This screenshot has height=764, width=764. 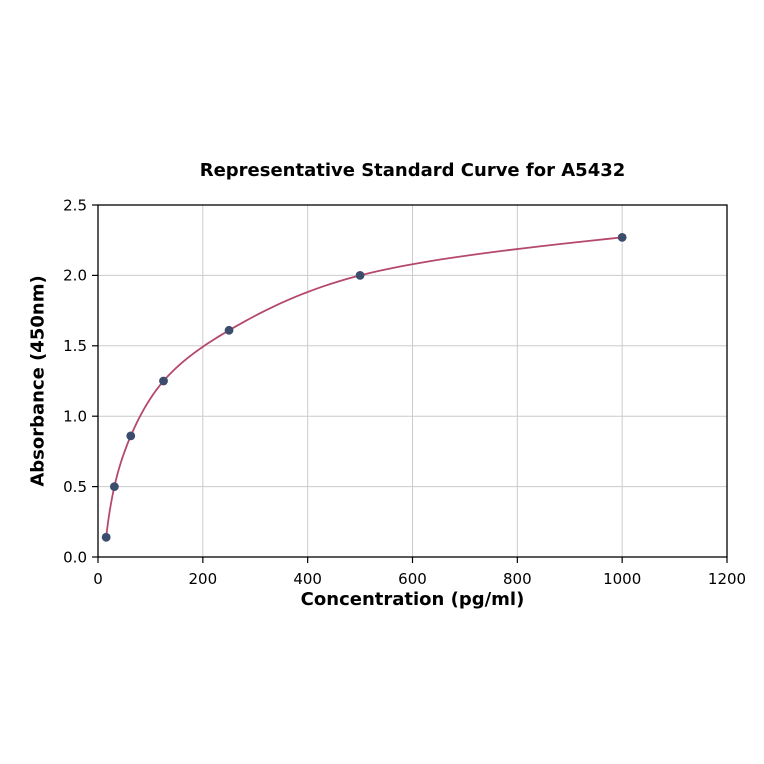 What do you see at coordinates (75, 416) in the screenshot?
I see `y-tick-label: 1.0` at bounding box center [75, 416].